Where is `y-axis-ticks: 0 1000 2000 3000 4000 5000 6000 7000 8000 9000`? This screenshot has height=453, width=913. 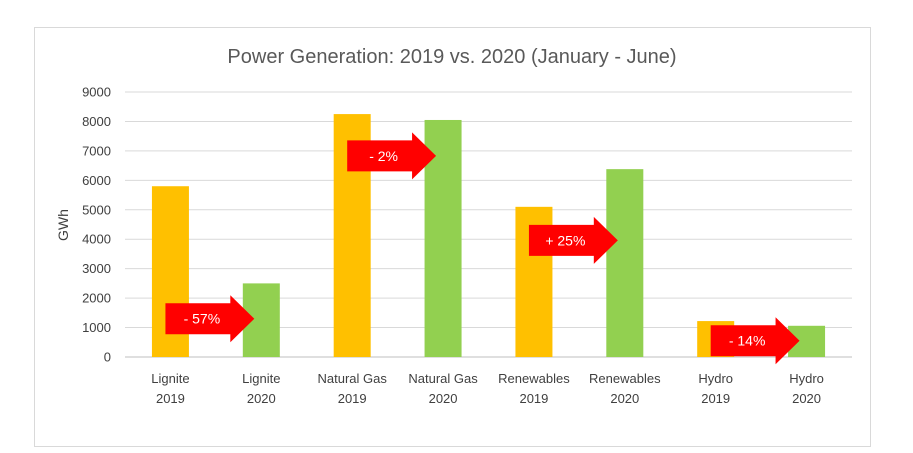 y-axis-ticks: 0 1000 2000 3000 4000 5000 6000 7000 8000 9000 is located at coordinates (96, 225).